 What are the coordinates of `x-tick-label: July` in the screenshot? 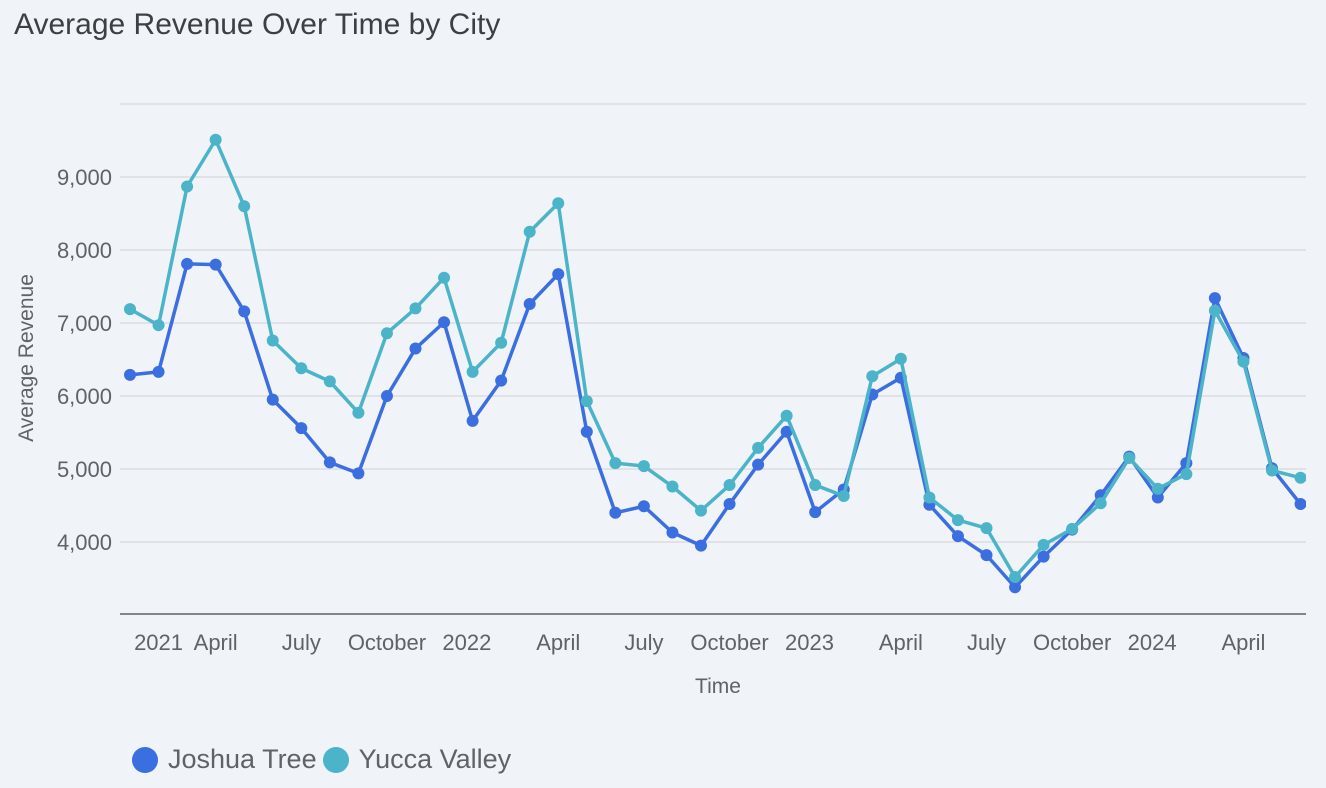 It's located at (986, 642).